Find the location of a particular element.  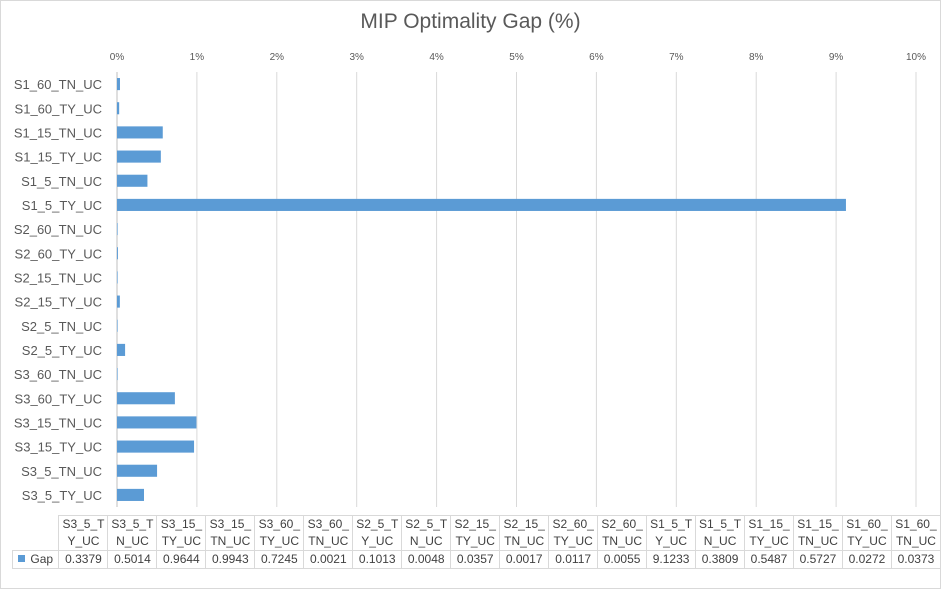

data-table-category-cell: S1_5_TN_UC is located at coordinates (720, 533).